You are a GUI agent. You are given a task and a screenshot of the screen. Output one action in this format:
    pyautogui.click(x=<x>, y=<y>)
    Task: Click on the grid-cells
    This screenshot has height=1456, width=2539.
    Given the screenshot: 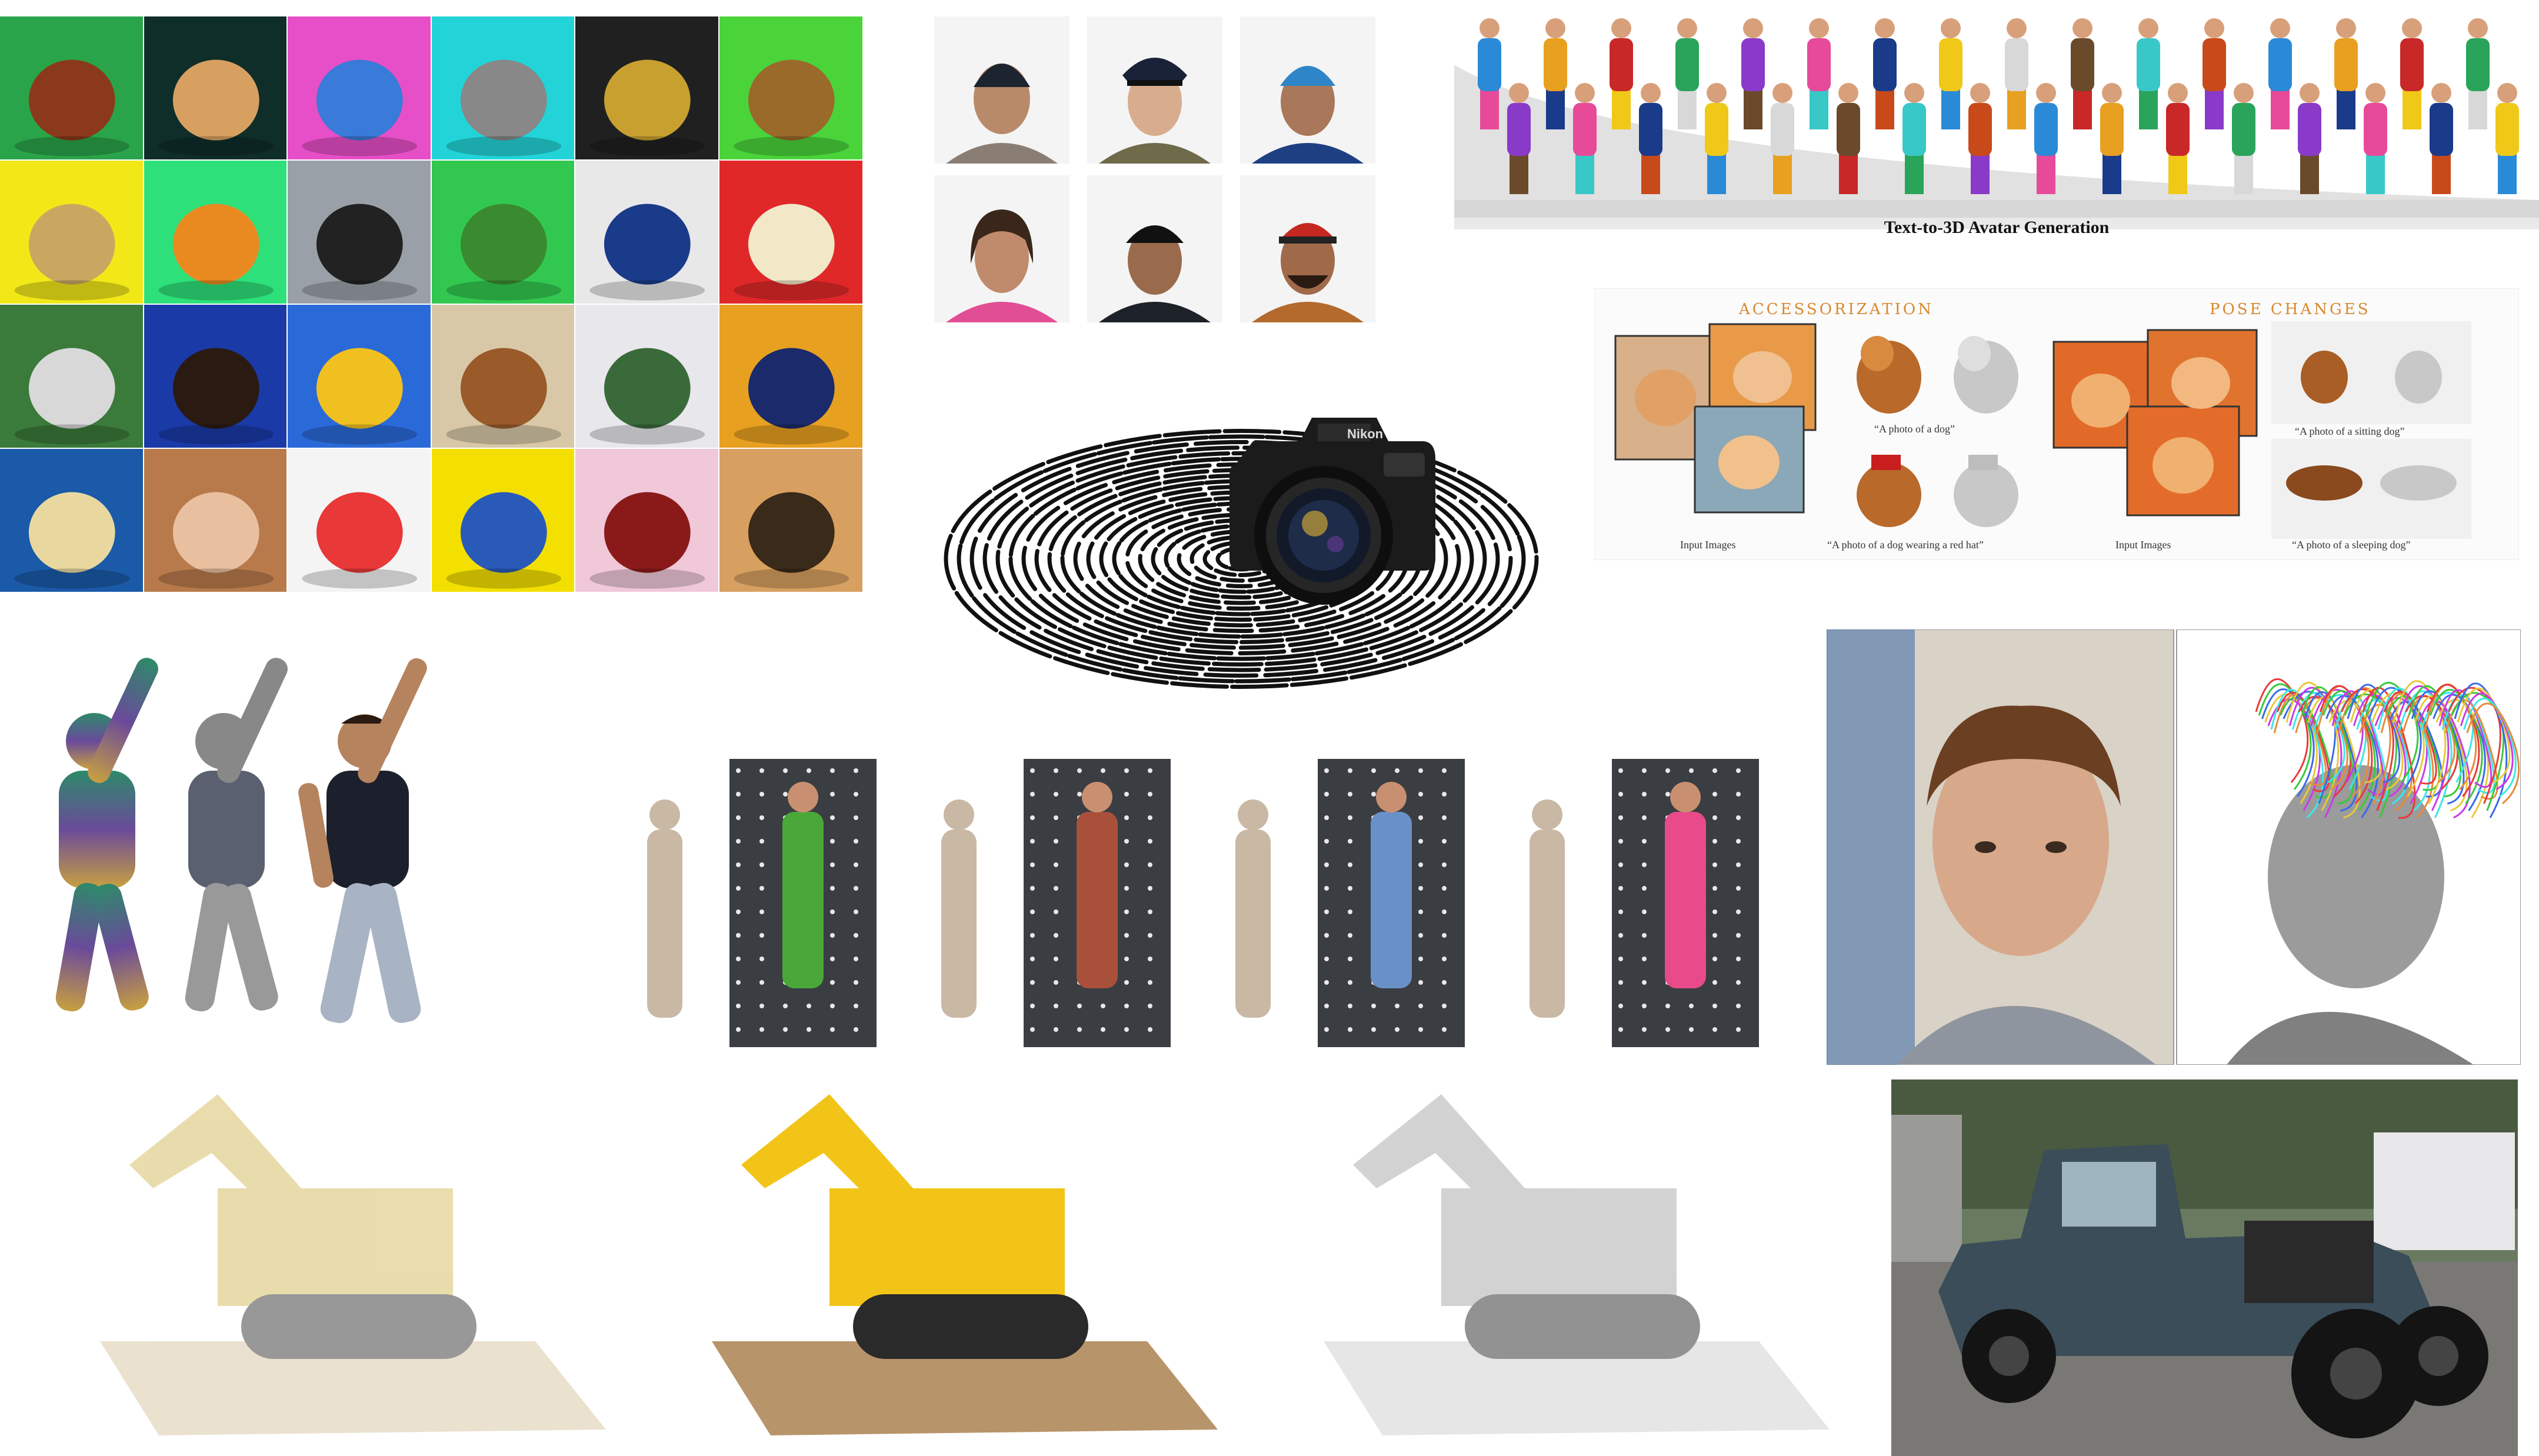 What is the action you would take?
    pyautogui.click(x=432, y=304)
    